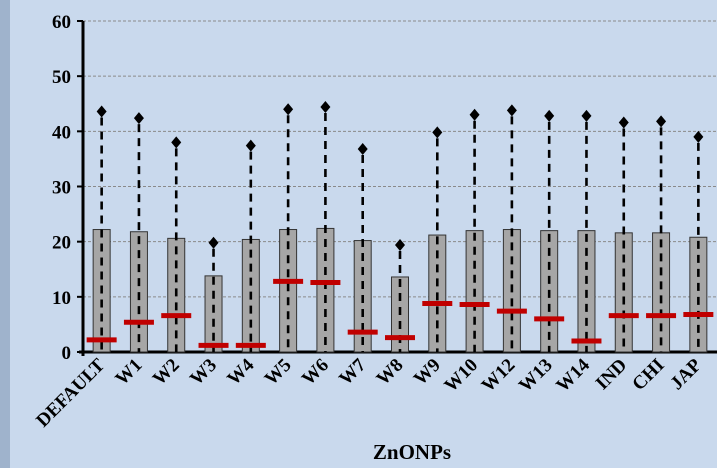 This screenshot has height=468, width=717. Describe the element at coordinates (400, 244) in the screenshot. I see `whisker-cap-w8` at that location.